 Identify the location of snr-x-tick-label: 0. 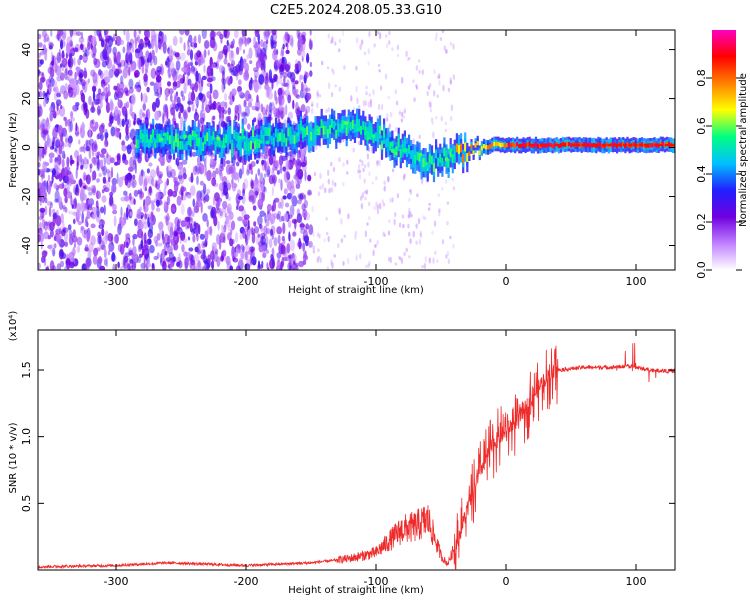
(506, 581).